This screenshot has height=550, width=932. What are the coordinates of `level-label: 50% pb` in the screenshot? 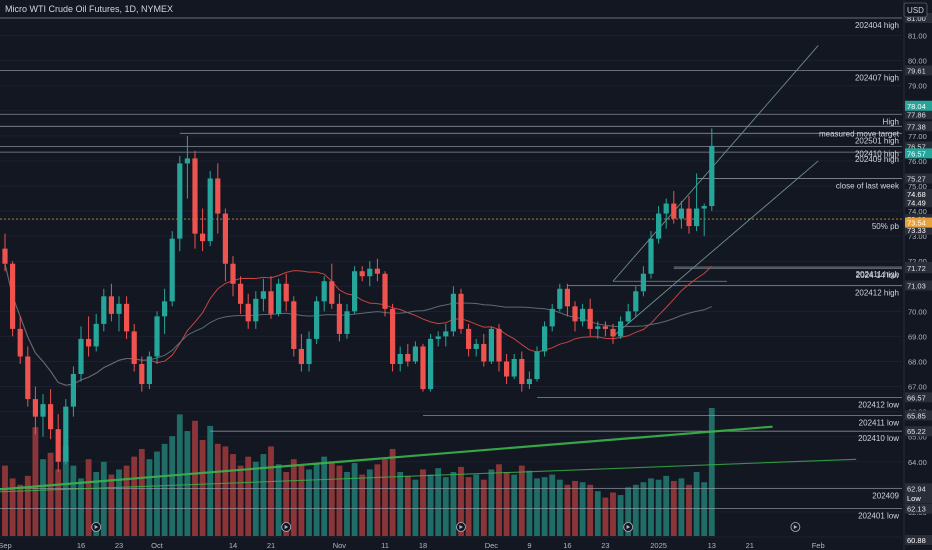 It's located at (886, 226).